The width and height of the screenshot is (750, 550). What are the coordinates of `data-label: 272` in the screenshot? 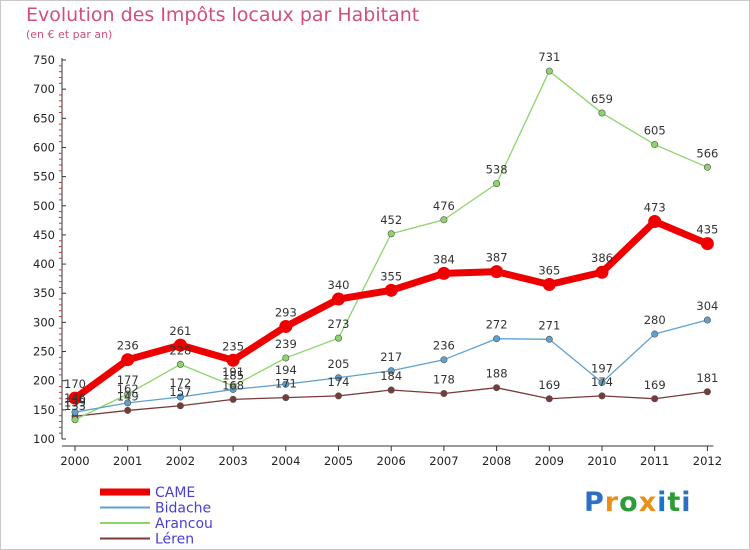 It's located at (497, 325).